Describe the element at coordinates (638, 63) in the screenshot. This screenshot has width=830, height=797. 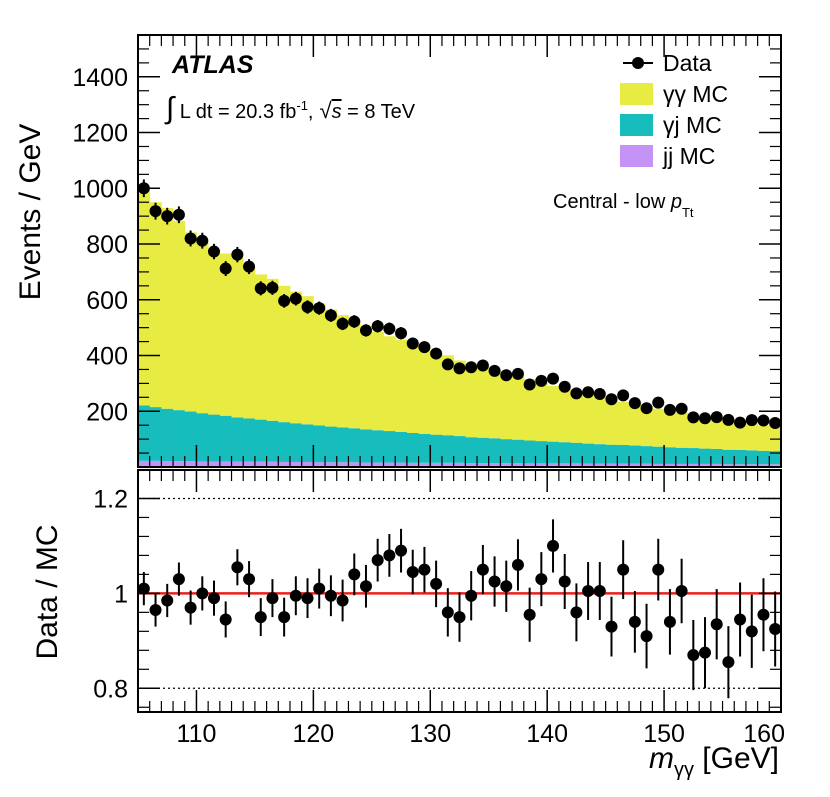
I see `legend-data-marker` at that location.